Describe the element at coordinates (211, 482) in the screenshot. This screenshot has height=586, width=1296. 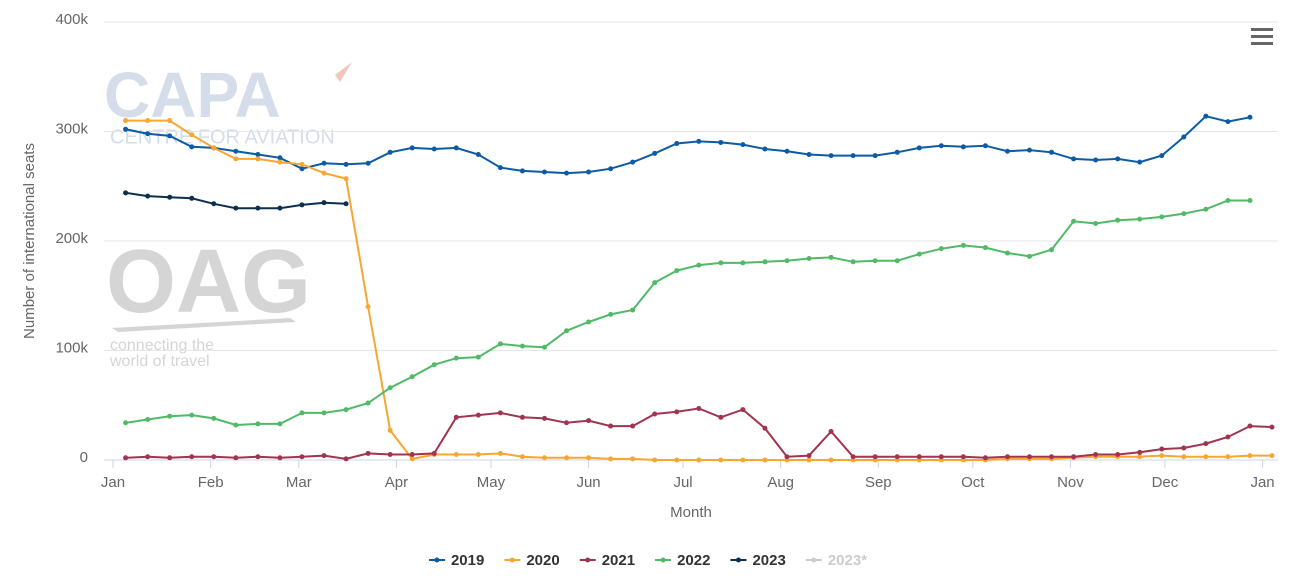
I see `x-tick-label: Feb` at that location.